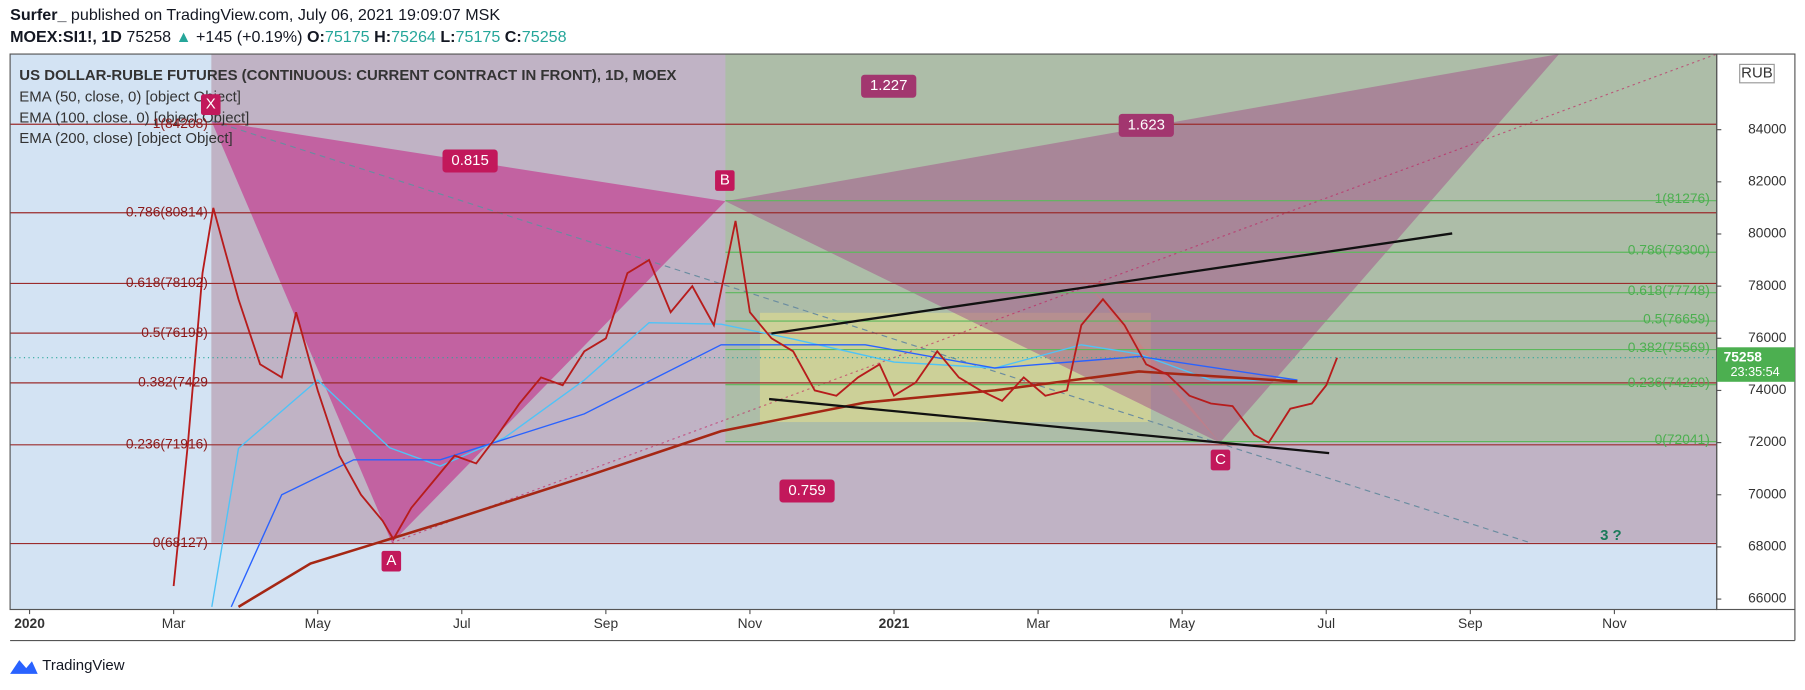  What do you see at coordinates (183, 37) in the screenshot?
I see `up-arrow: ▲` at bounding box center [183, 37].